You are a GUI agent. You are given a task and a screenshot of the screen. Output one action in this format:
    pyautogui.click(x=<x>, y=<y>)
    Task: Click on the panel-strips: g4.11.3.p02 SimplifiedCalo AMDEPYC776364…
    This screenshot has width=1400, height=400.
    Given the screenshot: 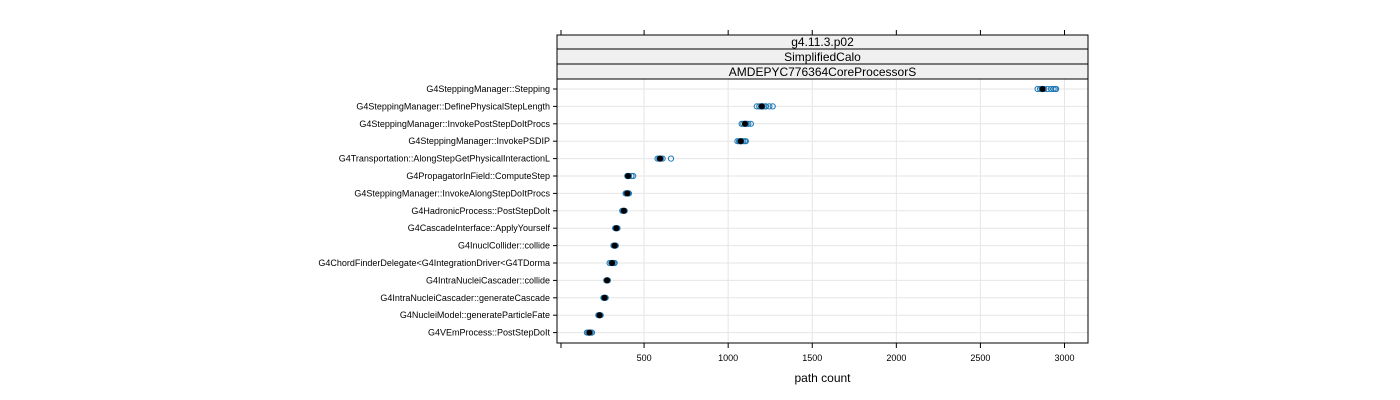 What is the action you would take?
    pyautogui.click(x=822, y=57)
    